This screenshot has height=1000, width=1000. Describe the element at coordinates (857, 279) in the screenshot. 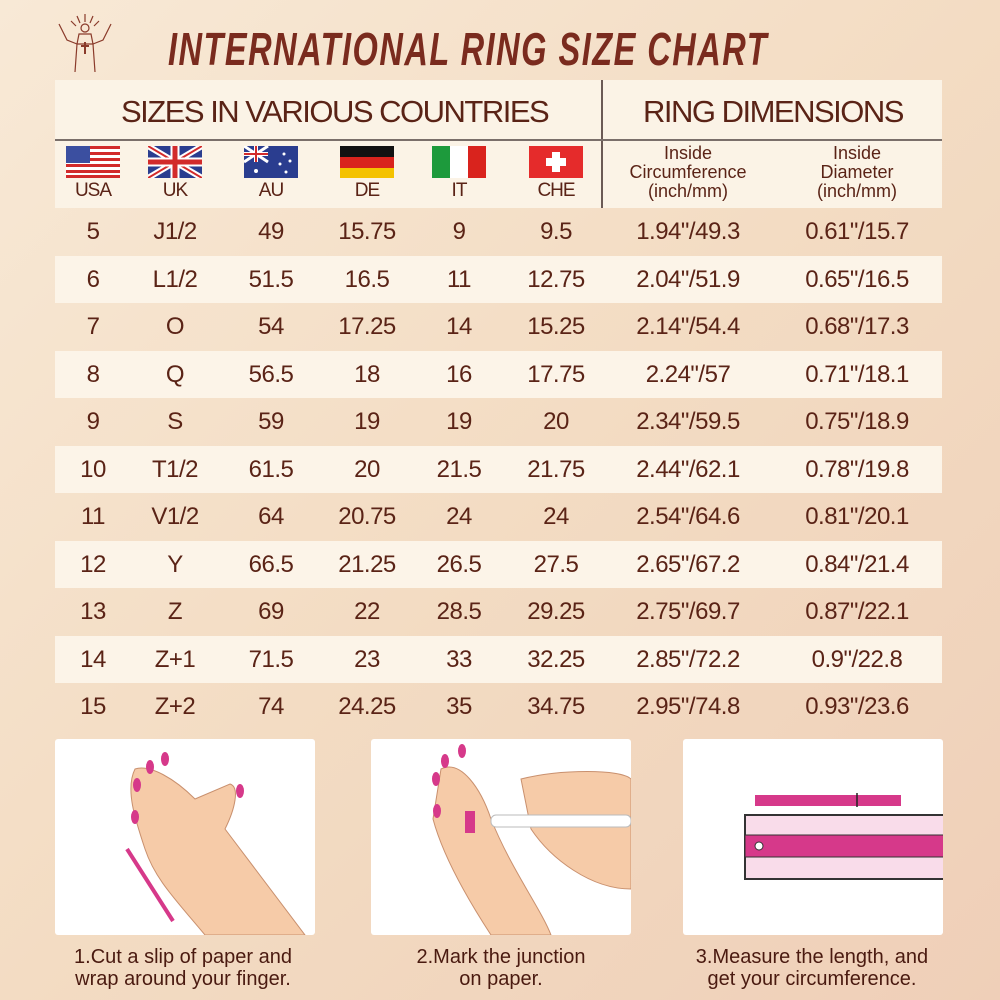

I see `cell-diameter: 0.65"/16.5` at that location.